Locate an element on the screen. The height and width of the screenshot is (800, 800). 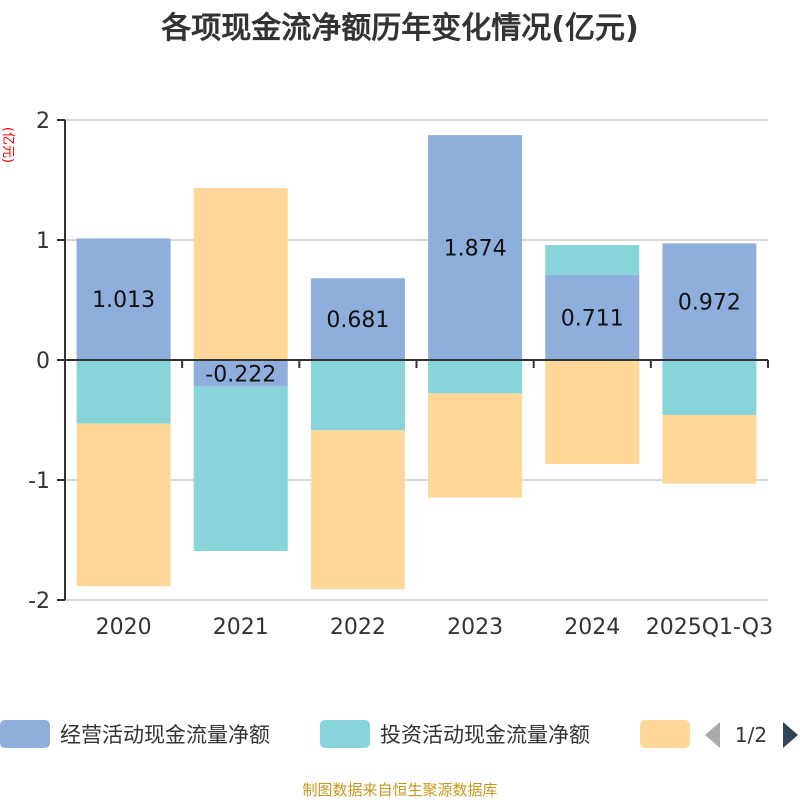
page-indicator: 1/2 is located at coordinates (751, 735).